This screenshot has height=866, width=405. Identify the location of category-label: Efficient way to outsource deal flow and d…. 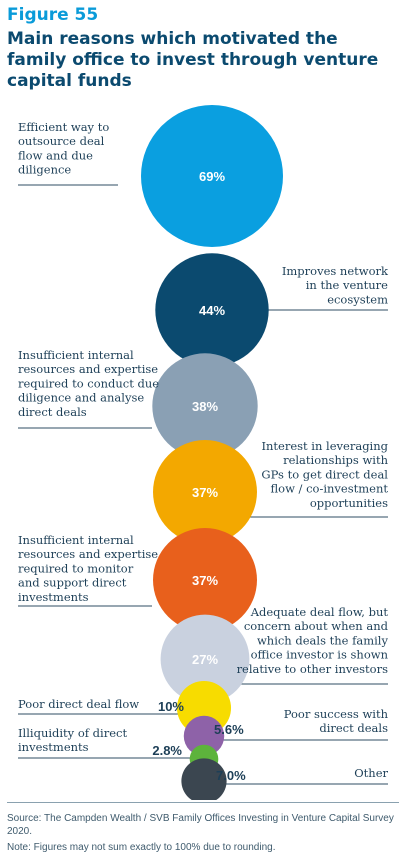
(63, 148).